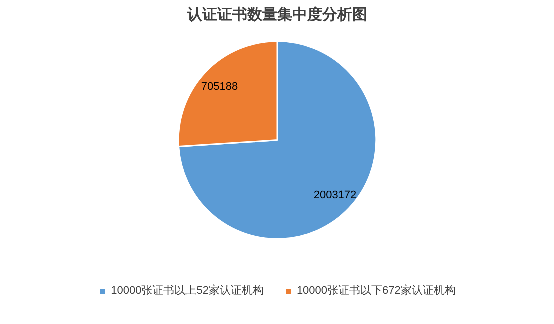  I want to click on legend-label: 10000张证书以上52家认证机构, so click(187, 291).